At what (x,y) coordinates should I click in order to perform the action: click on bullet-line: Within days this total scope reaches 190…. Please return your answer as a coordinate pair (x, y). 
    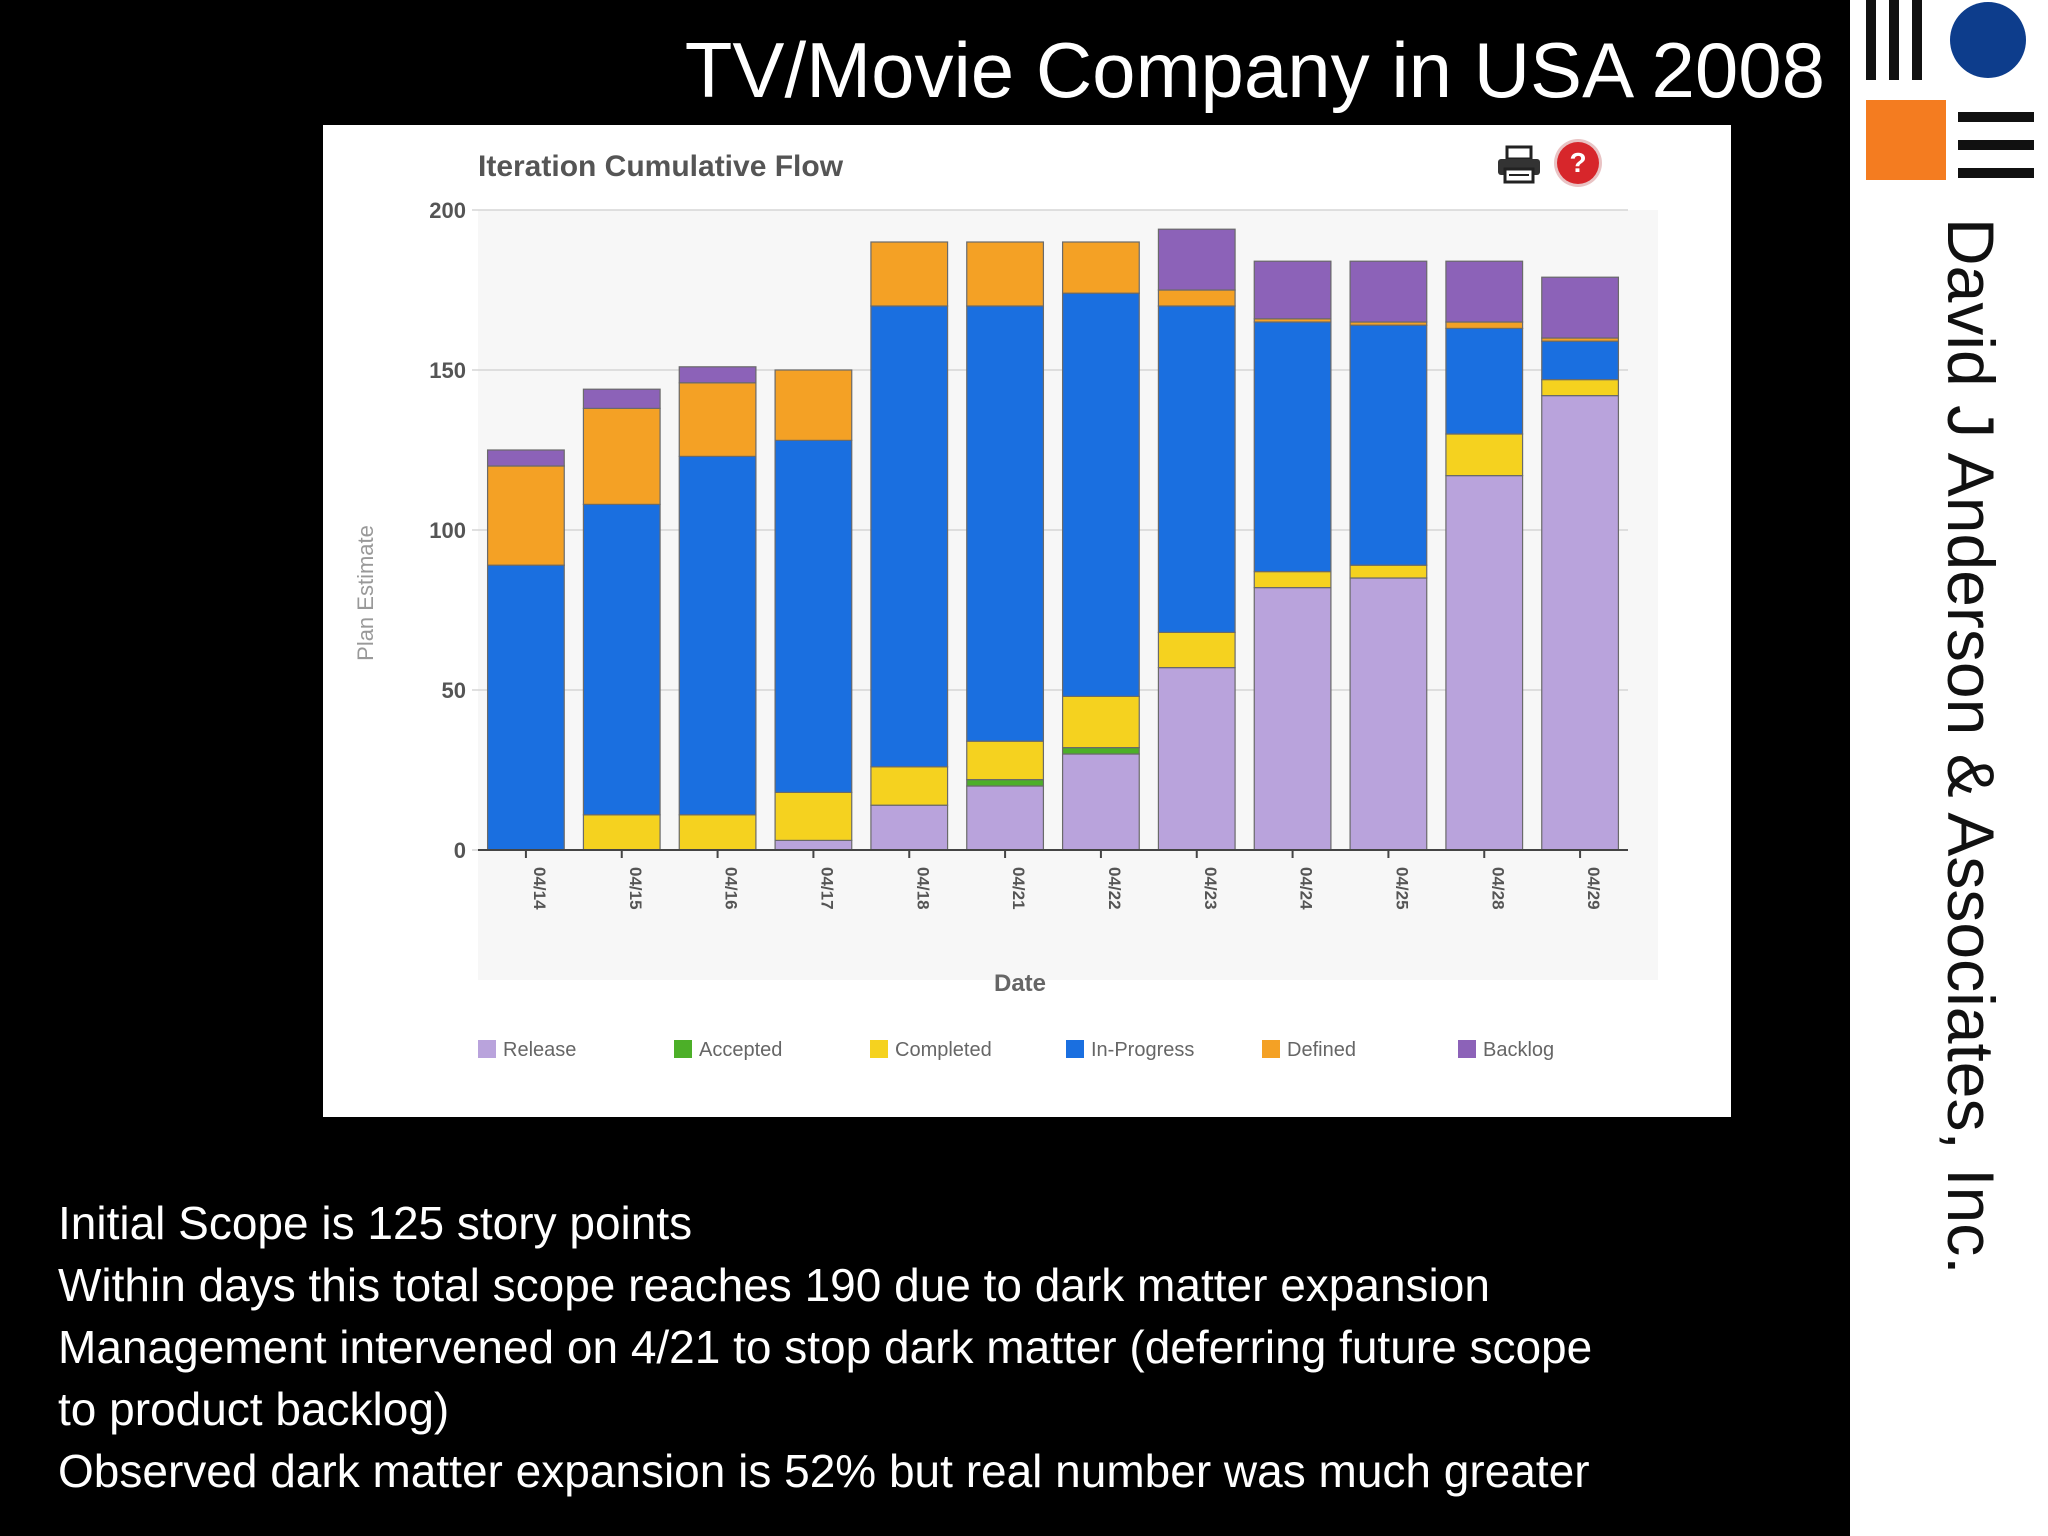
    Looking at the image, I should click on (774, 1285).